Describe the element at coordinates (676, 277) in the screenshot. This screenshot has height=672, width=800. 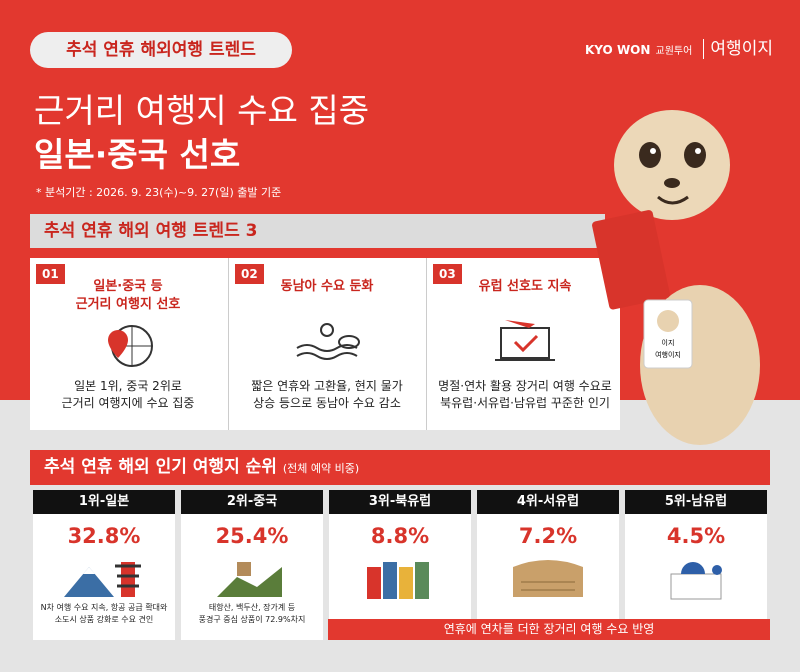
I see `mascot: 이지 여행이지` at that location.